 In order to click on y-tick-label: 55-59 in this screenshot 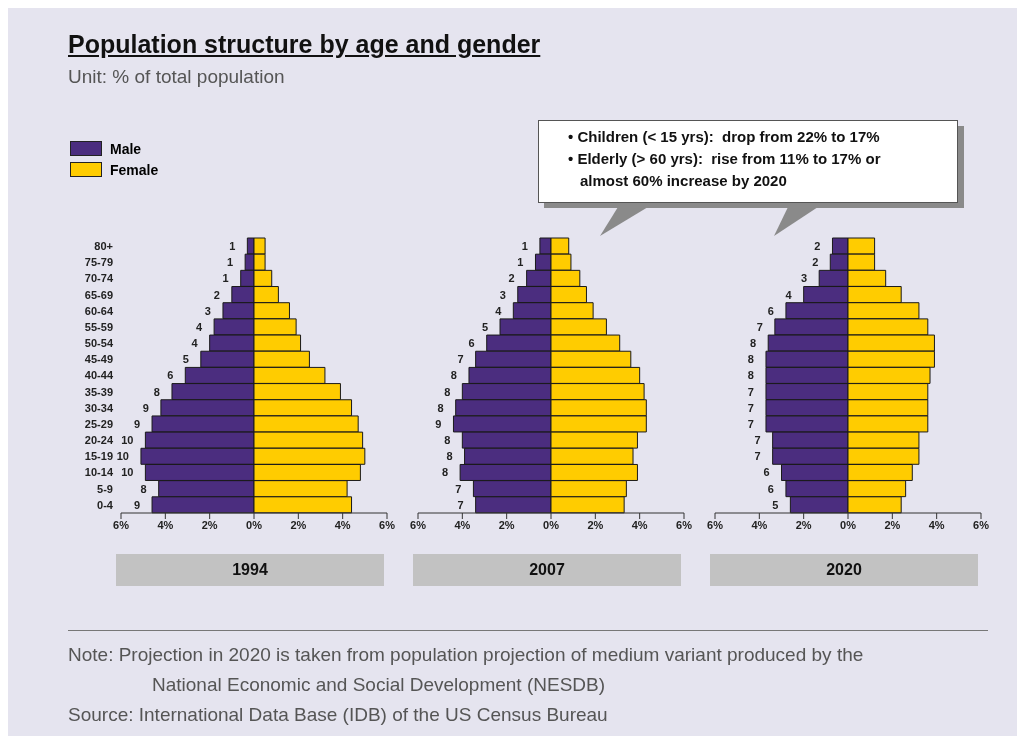, I will do `click(98, 326)`.